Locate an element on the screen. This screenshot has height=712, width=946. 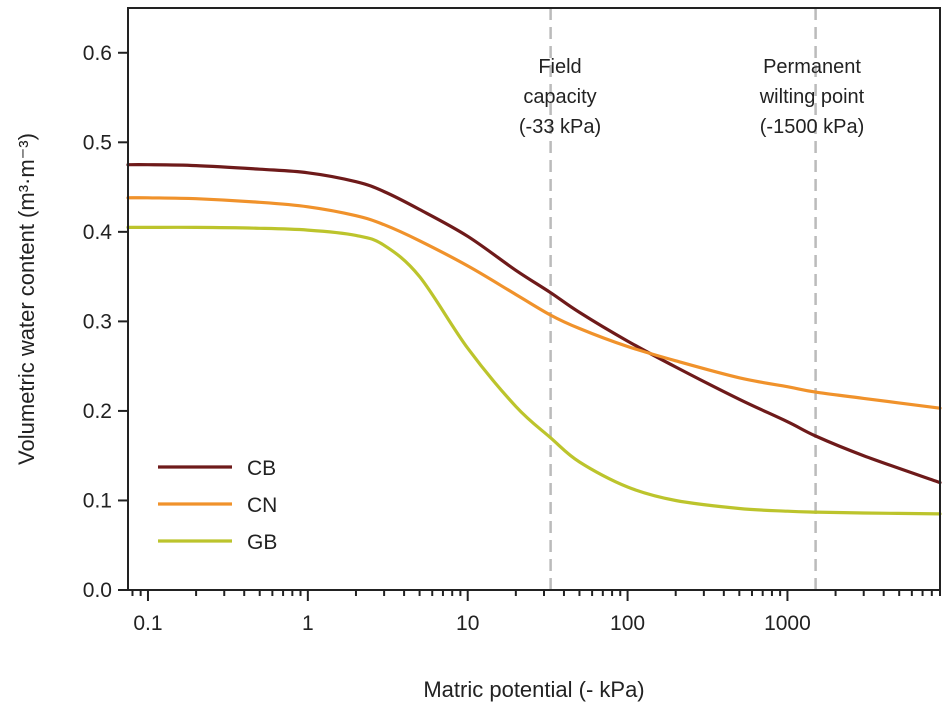
y-tick-label: 0.4 is located at coordinates (98, 232).